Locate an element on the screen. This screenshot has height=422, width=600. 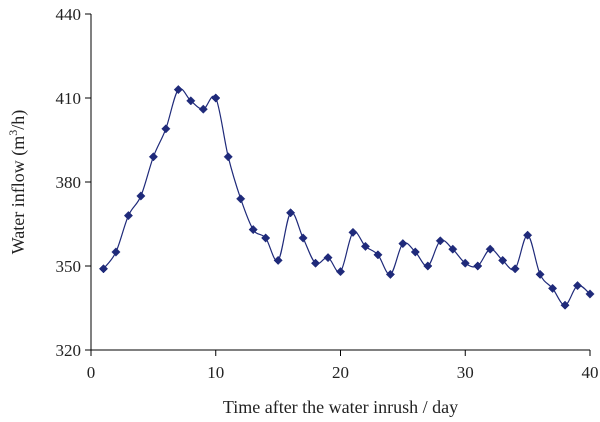
y-tick-label: 380 is located at coordinates (69, 182).